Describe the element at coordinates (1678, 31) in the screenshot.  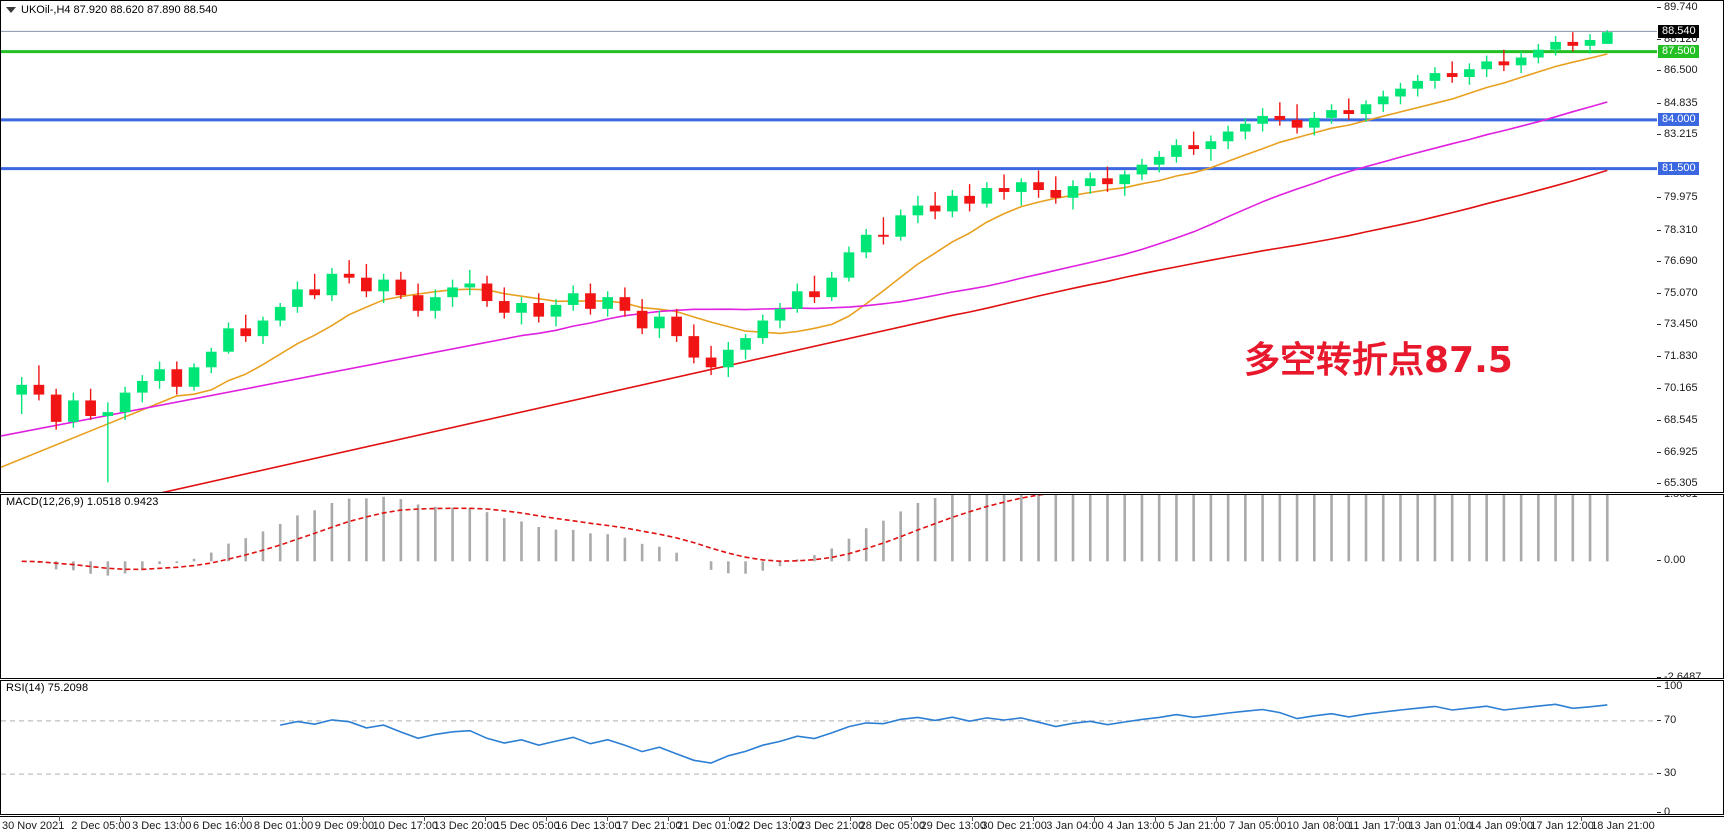
I see `last-price-badge: 88.540` at that location.